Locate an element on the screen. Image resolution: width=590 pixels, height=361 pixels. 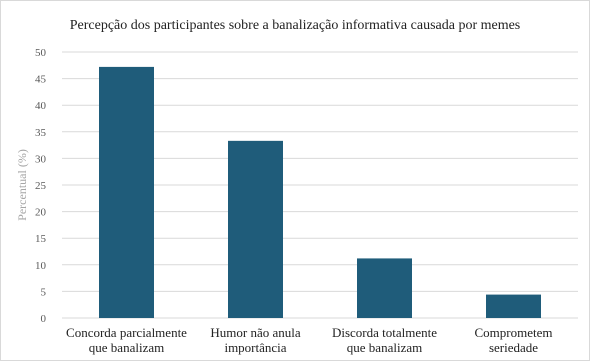
x-category-label: Comprometem is located at coordinates (514, 332).